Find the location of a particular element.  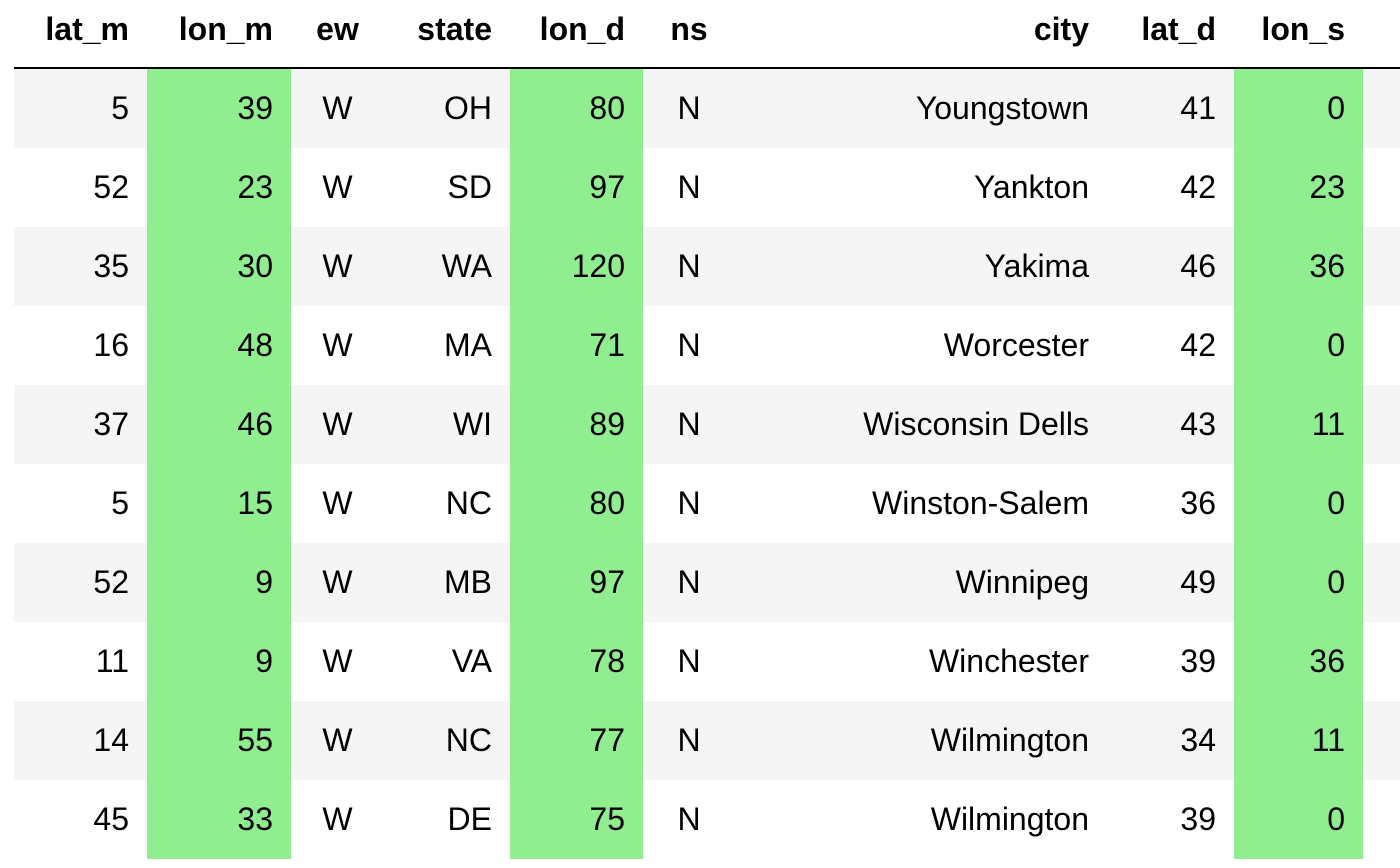

cell-lon_m: 48 is located at coordinates (219, 345).